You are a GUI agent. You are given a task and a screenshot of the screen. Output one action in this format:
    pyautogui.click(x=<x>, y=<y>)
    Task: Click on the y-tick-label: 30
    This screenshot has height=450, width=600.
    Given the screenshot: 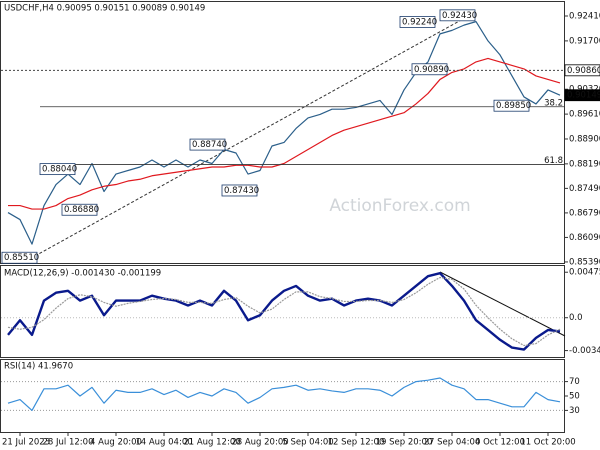 What is the action you would take?
    pyautogui.click(x=574, y=411)
    